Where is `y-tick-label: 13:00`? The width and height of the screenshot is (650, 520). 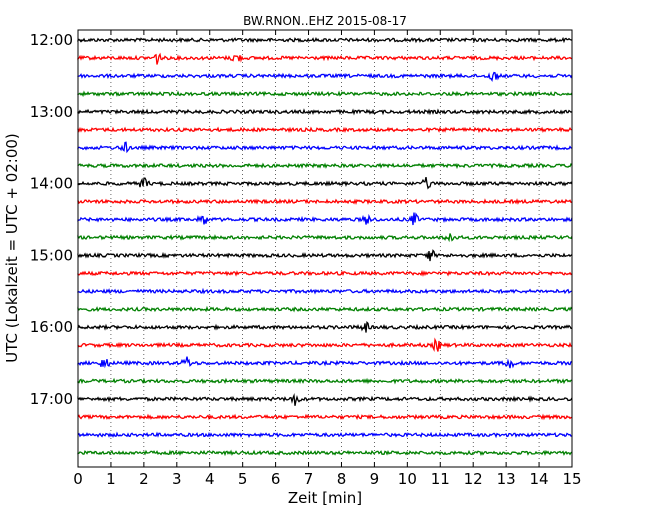 y-tick-label: 13:00 is located at coordinates (51, 112).